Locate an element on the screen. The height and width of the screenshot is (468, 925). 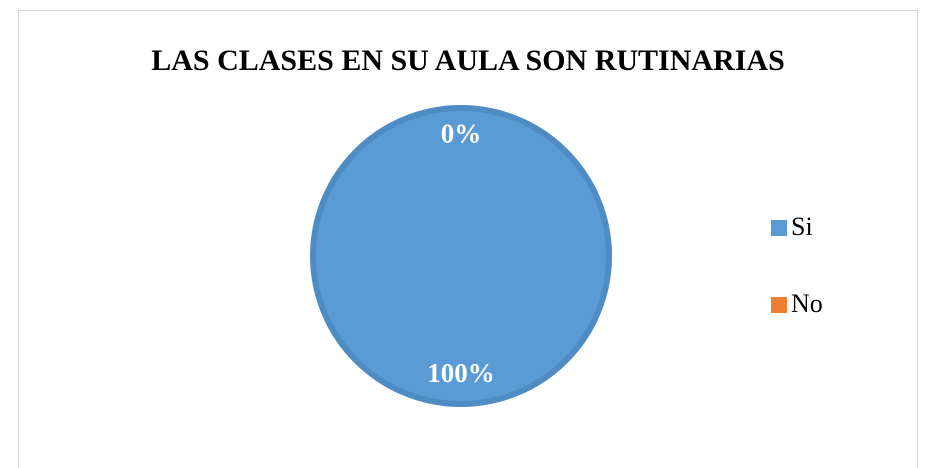
data-label: 100% is located at coordinates (461, 373).